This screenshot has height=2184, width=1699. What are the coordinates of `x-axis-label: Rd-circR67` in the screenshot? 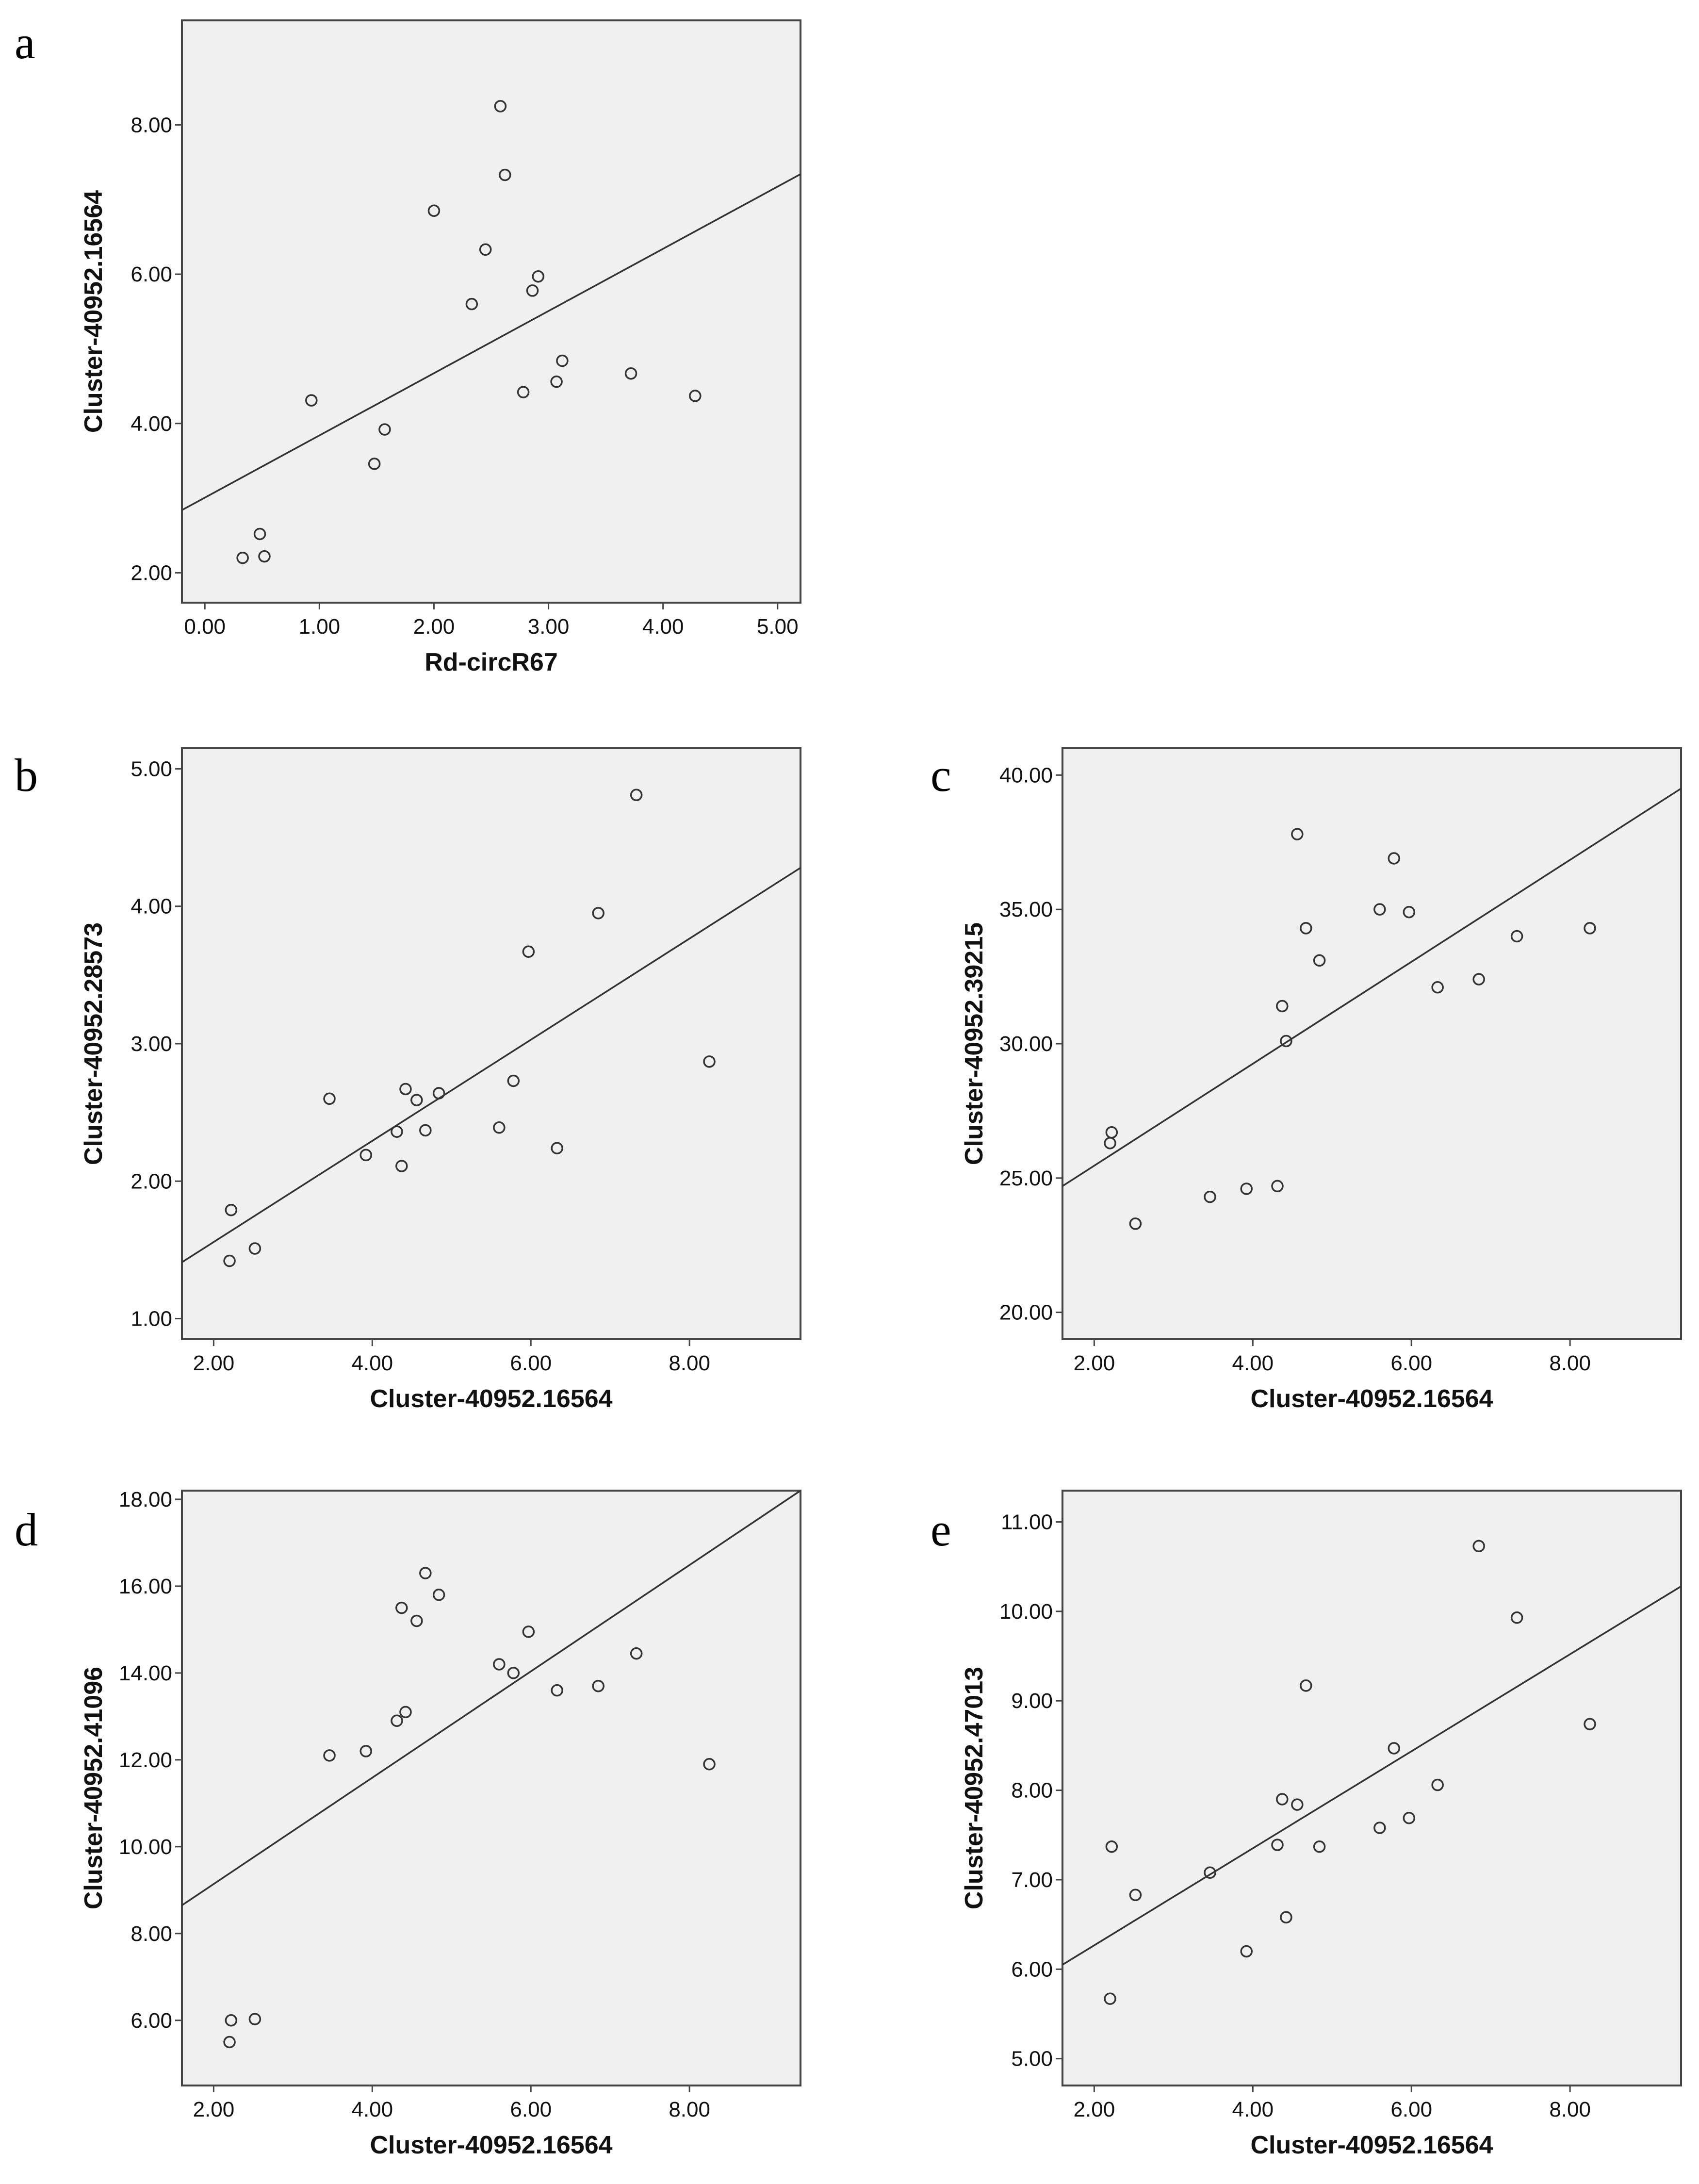 It's located at (491, 662).